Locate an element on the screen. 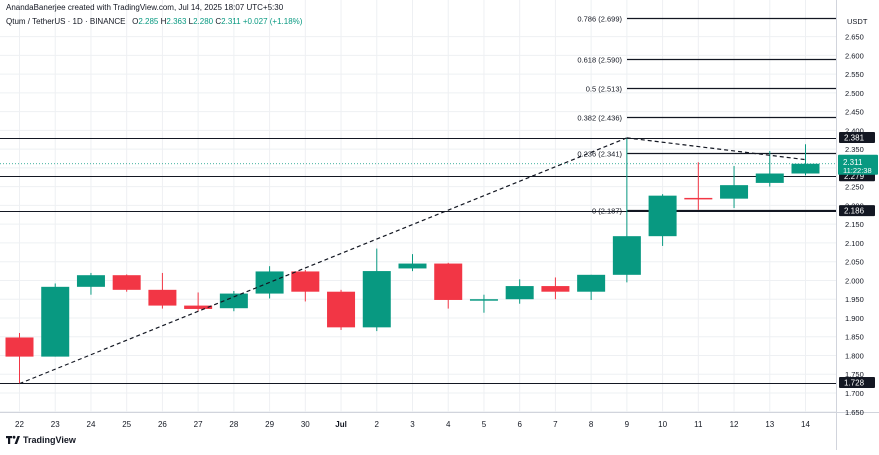 Image resolution: width=879 pixels, height=455 pixels. y-tick-label: 2.050 is located at coordinates (854, 262).